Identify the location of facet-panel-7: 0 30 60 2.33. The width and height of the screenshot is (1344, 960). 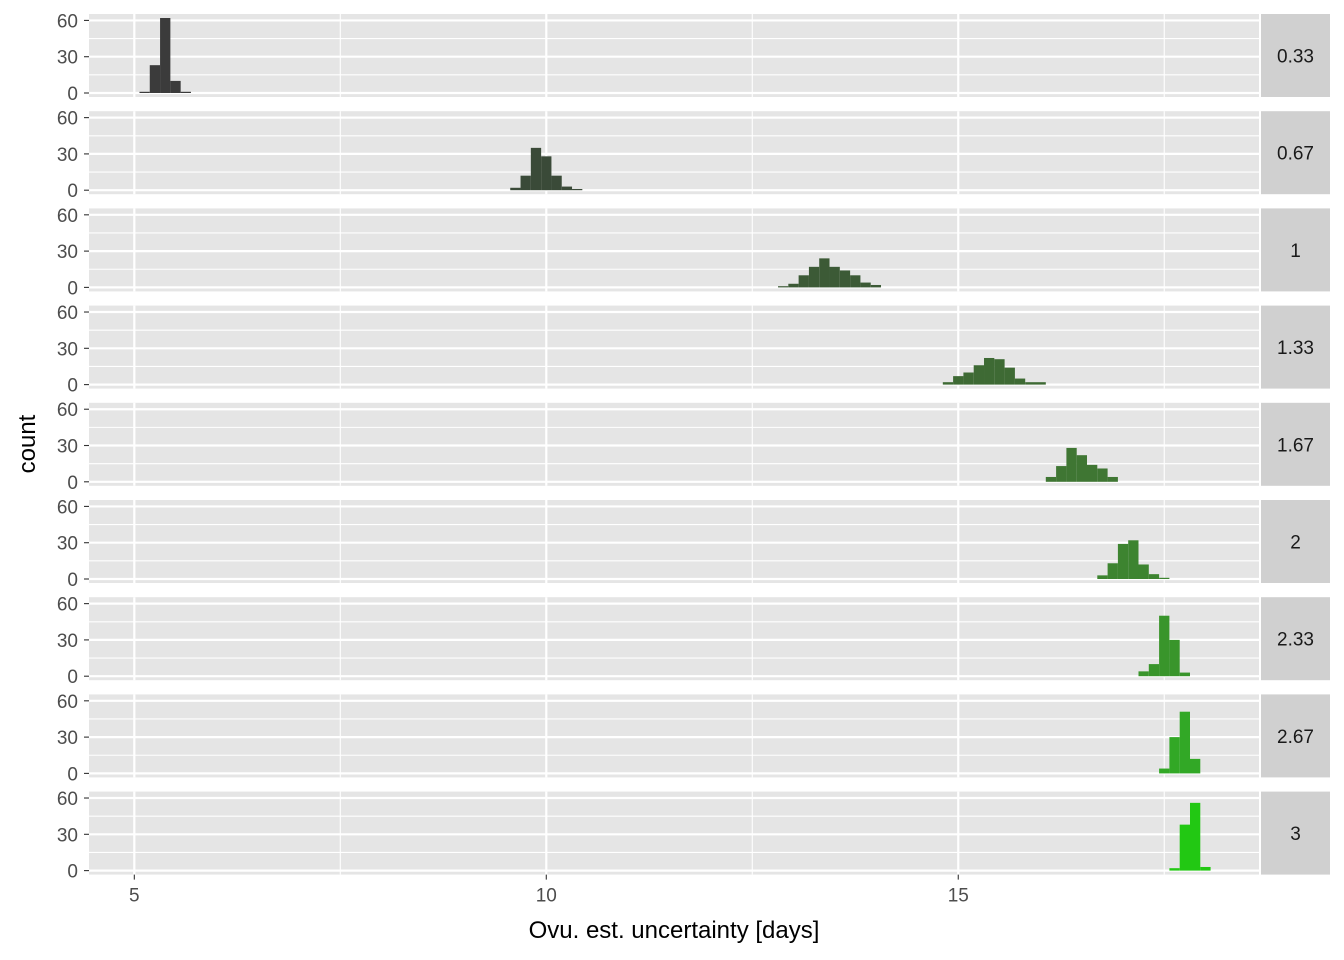
(693, 641).